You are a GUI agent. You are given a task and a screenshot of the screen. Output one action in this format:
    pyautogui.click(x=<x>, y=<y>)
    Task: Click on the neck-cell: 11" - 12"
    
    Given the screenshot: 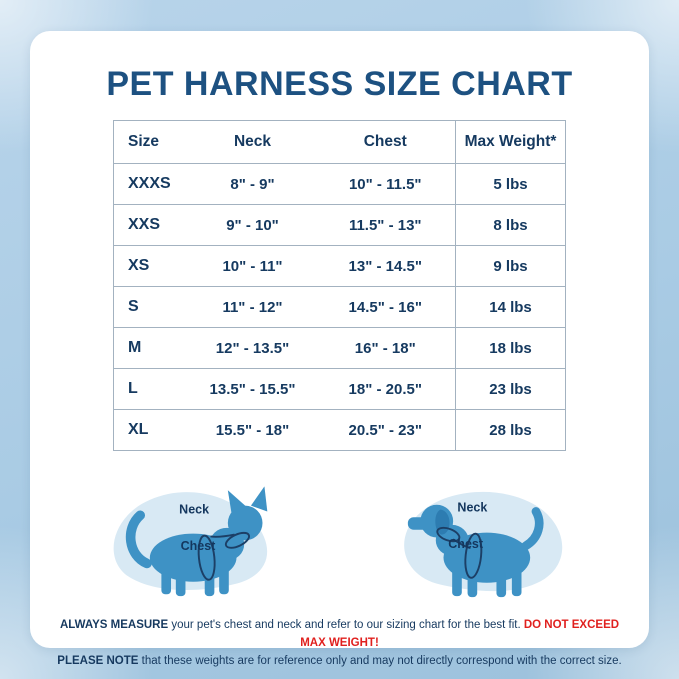 What is the action you would take?
    pyautogui.click(x=252, y=307)
    